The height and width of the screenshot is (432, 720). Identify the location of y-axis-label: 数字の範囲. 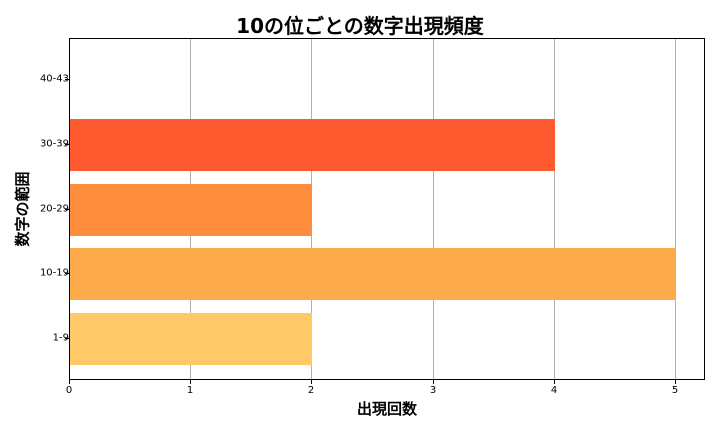
(22, 209).